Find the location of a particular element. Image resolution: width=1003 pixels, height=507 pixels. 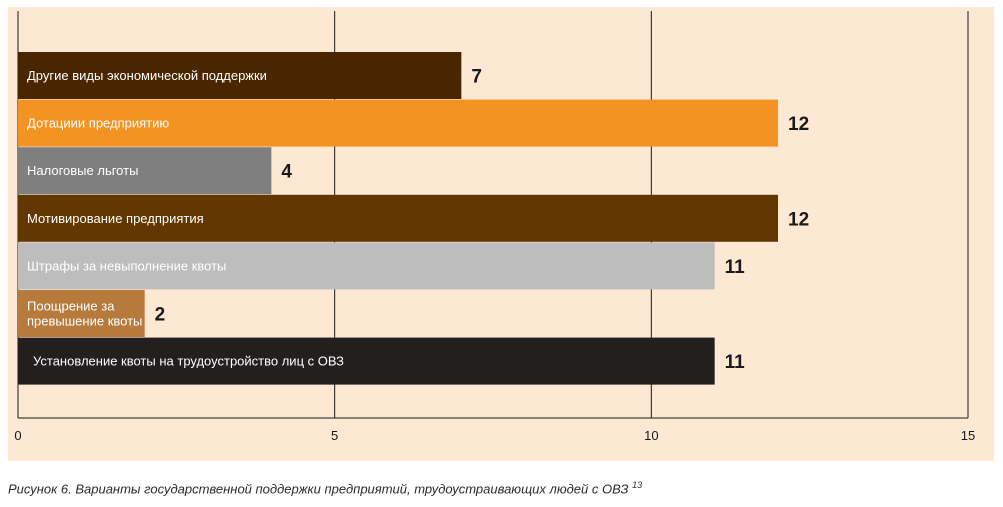

x-tick-label: 0 is located at coordinates (17, 435).